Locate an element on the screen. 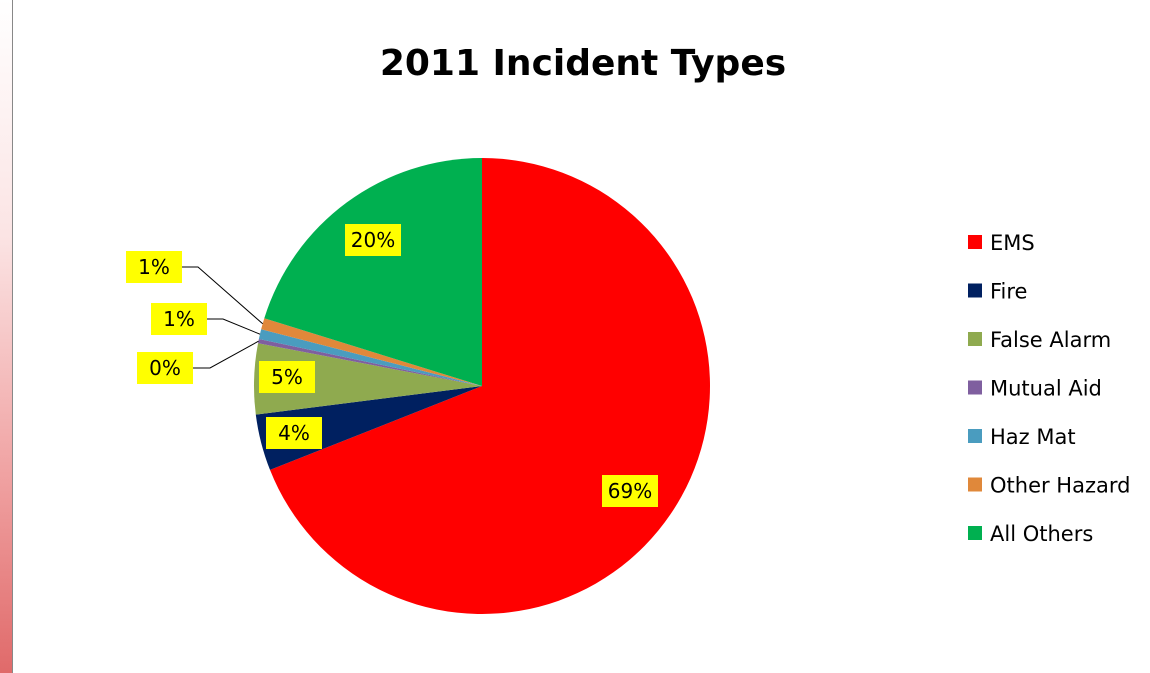  data-label-bg-all-others is located at coordinates (373, 240).